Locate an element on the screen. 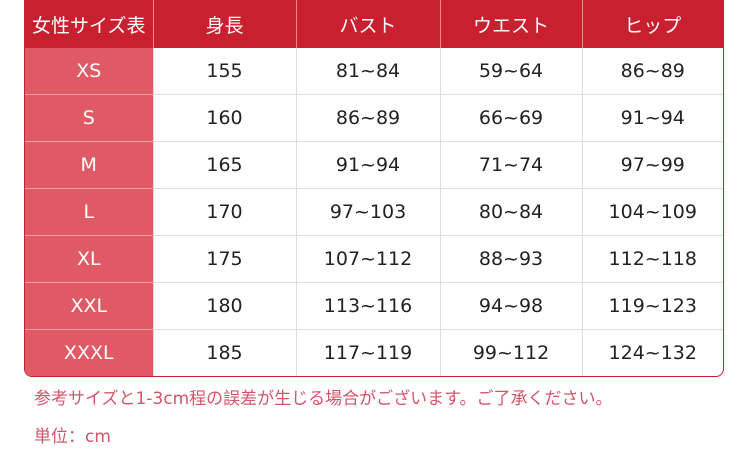 The image size is (750, 468). size-label: XXL is located at coordinates (89, 306).